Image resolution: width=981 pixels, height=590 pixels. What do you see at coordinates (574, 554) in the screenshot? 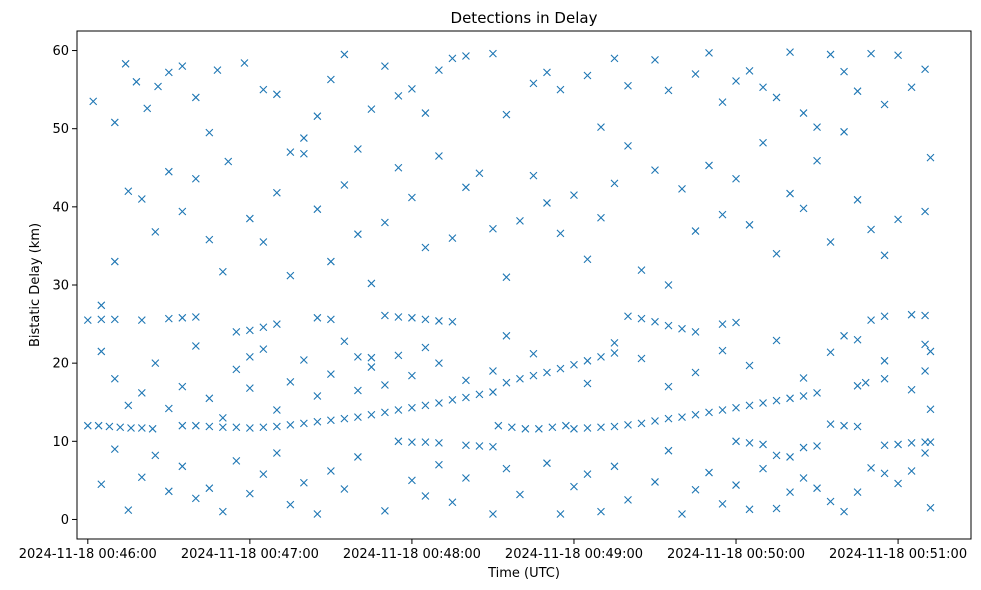
I see `x-tick-label: 2024-11-18 00:49:00` at bounding box center [574, 554].